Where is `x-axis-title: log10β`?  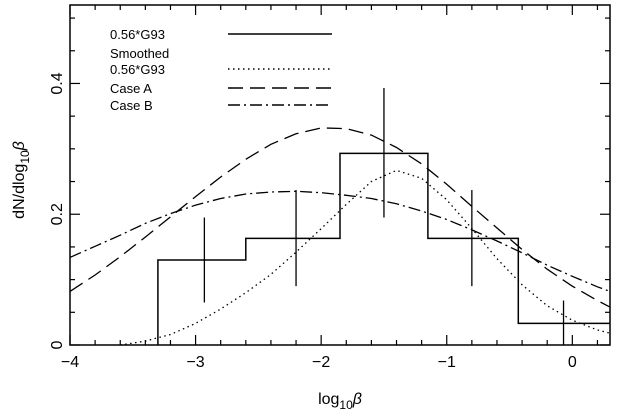
x-axis-title: log10β is located at coordinates (340, 401).